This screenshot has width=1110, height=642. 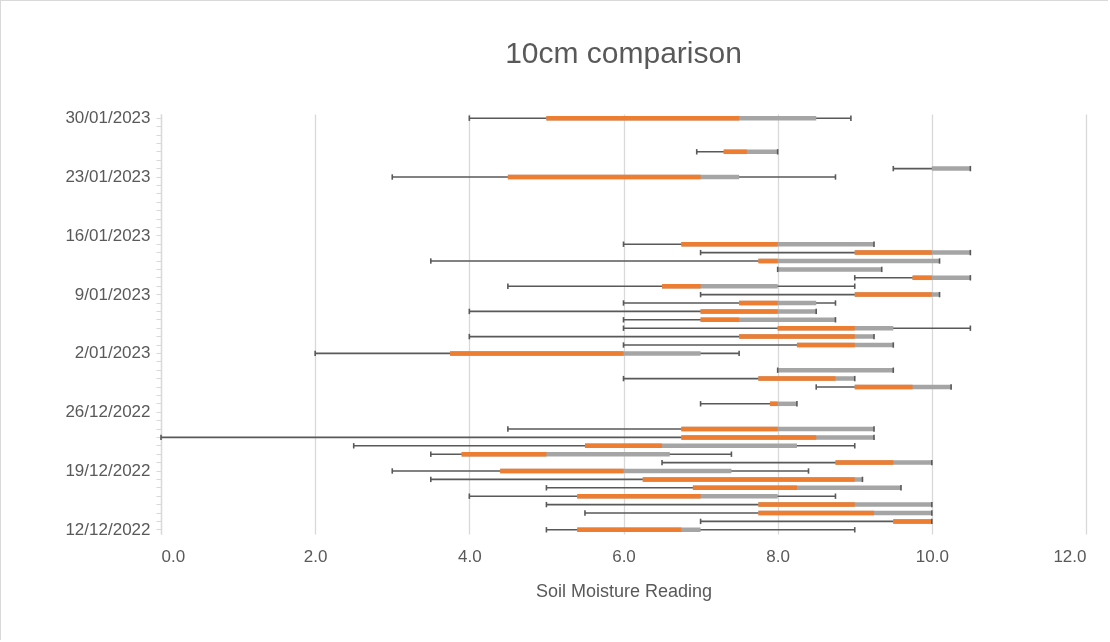 I want to click on y-tick-label: 12/12/2022, so click(x=108, y=529).